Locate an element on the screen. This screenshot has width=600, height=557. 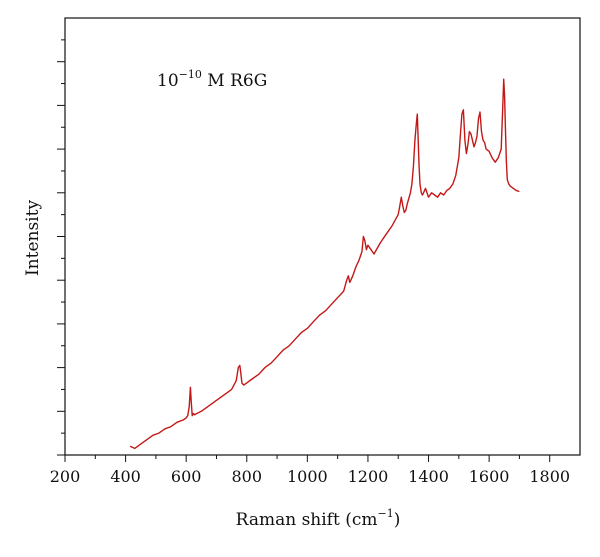
annotation-rest: M R6G is located at coordinates (234, 81).